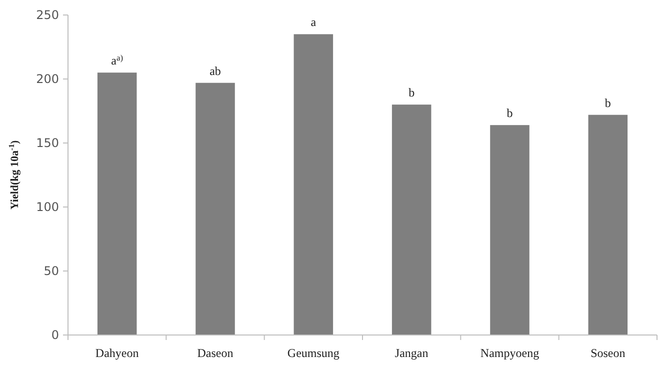  I want to click on annotation: a, so click(313, 22).